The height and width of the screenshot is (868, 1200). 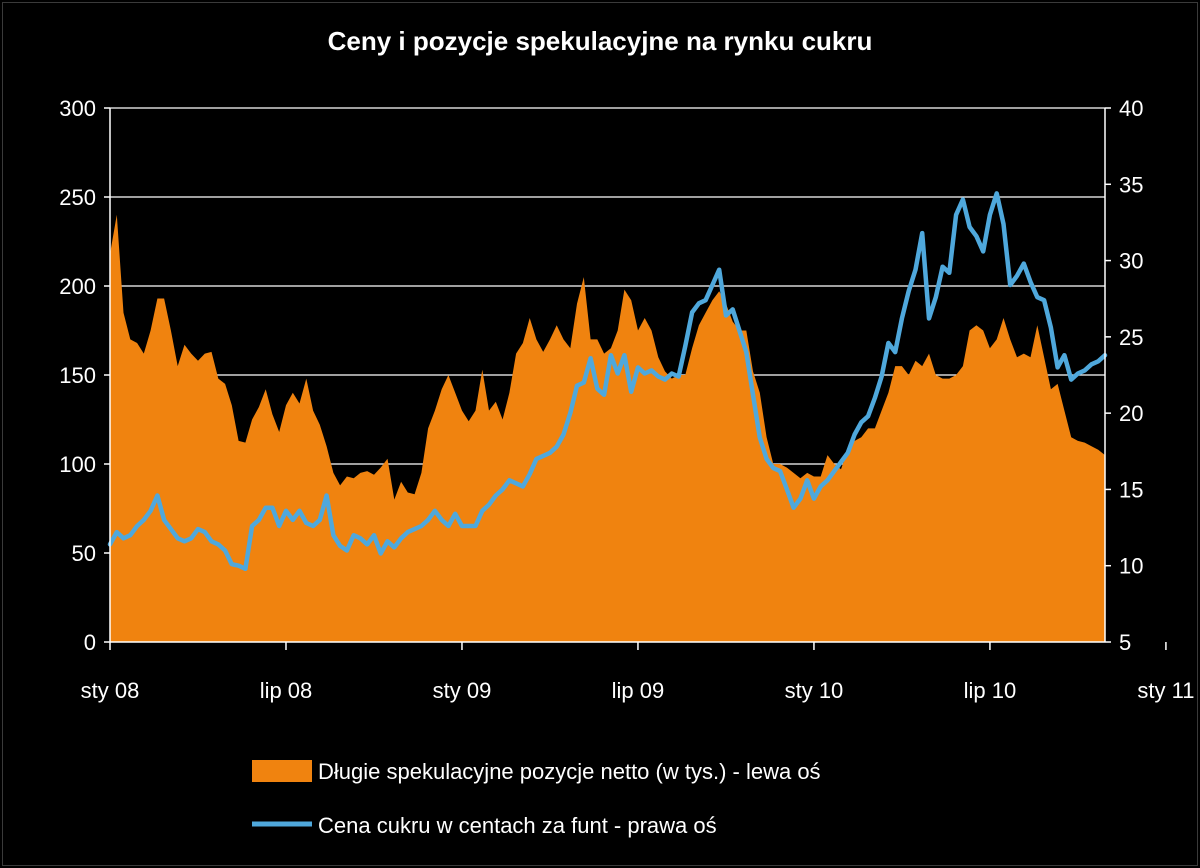 I want to click on y-left-tick-label: 150, so click(x=77, y=375).